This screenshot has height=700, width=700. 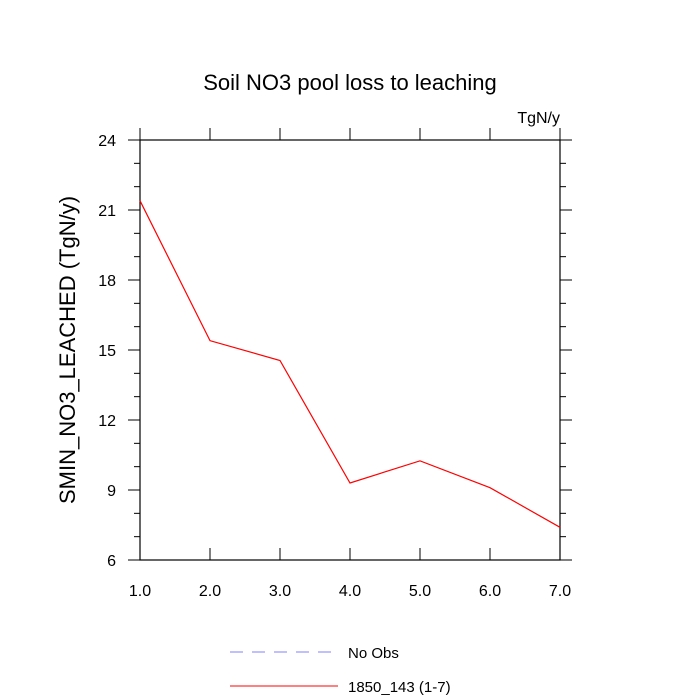 I want to click on legend: No Obs 1850_143 (1-7), so click(x=340, y=670).